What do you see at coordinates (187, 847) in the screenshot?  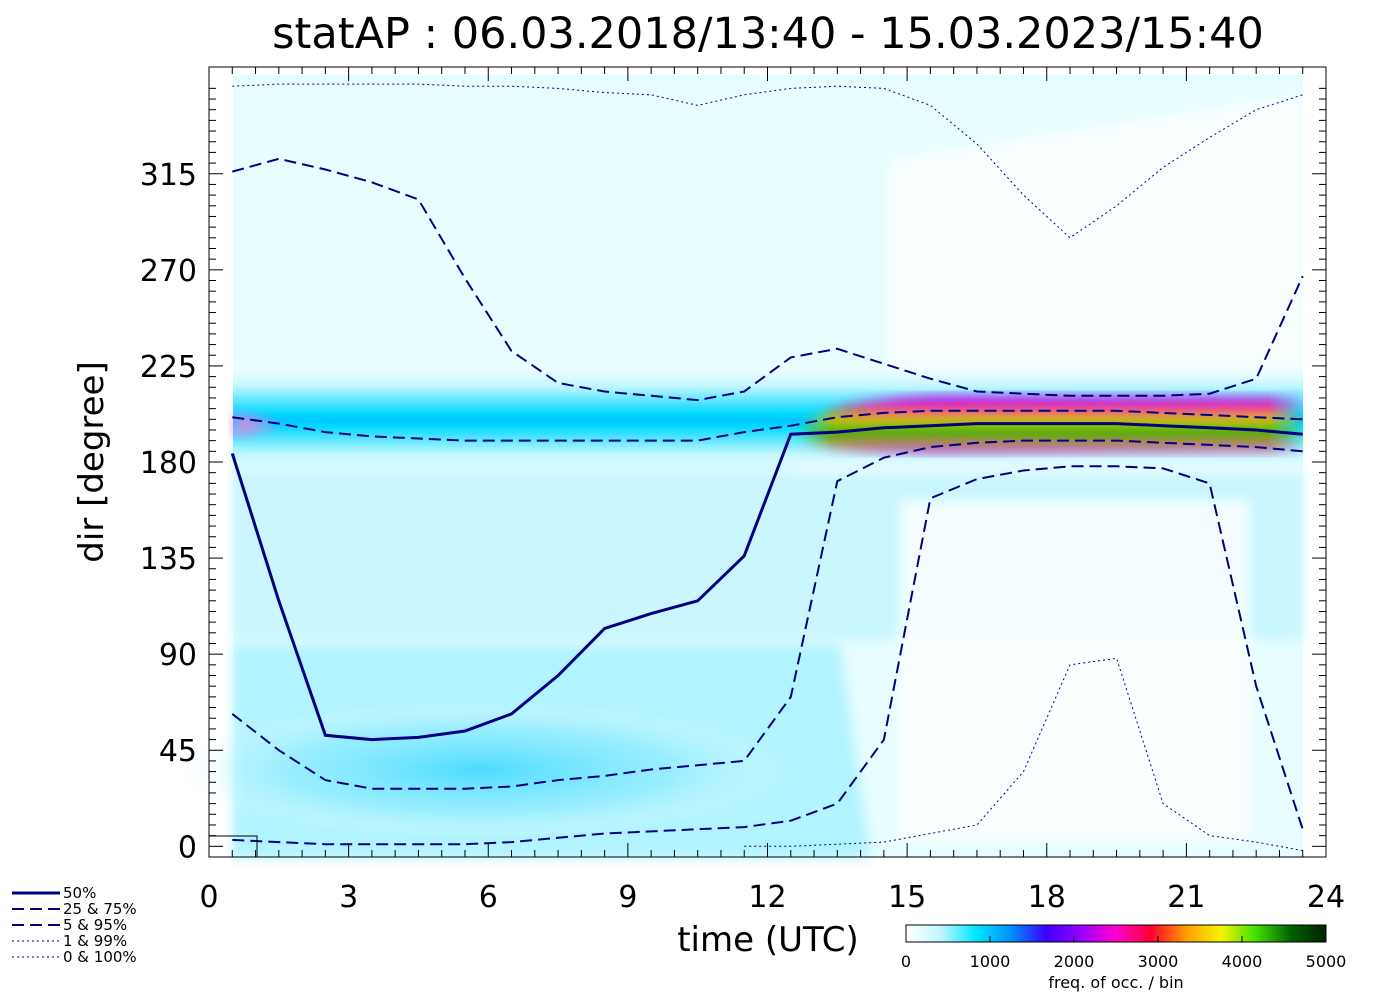 I see `y-tick-label: 0` at bounding box center [187, 847].